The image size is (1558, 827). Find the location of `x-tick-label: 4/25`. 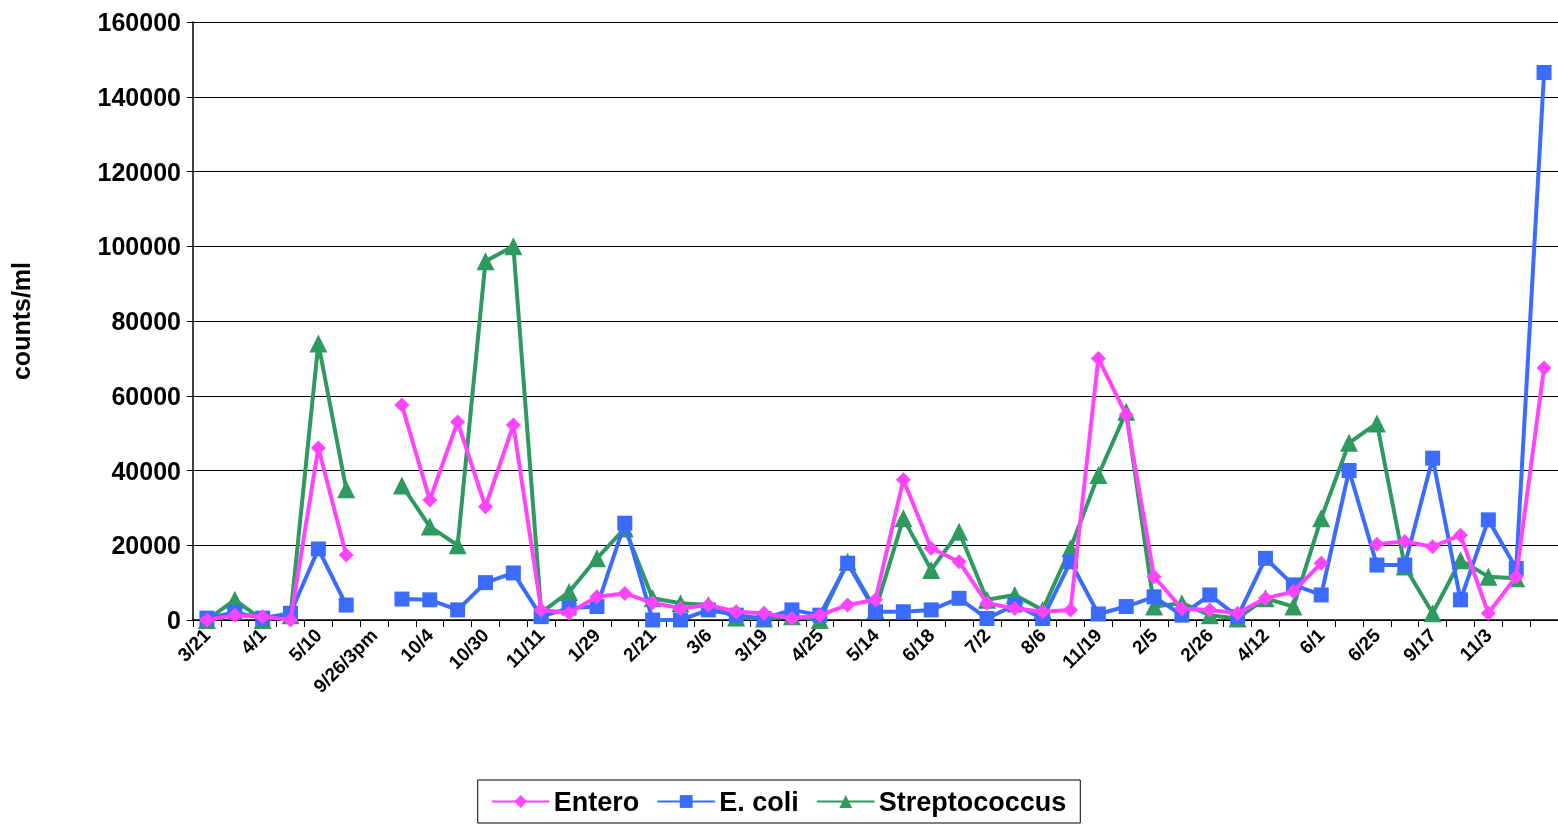

x-tick-label: 4/25 is located at coordinates (807, 645).